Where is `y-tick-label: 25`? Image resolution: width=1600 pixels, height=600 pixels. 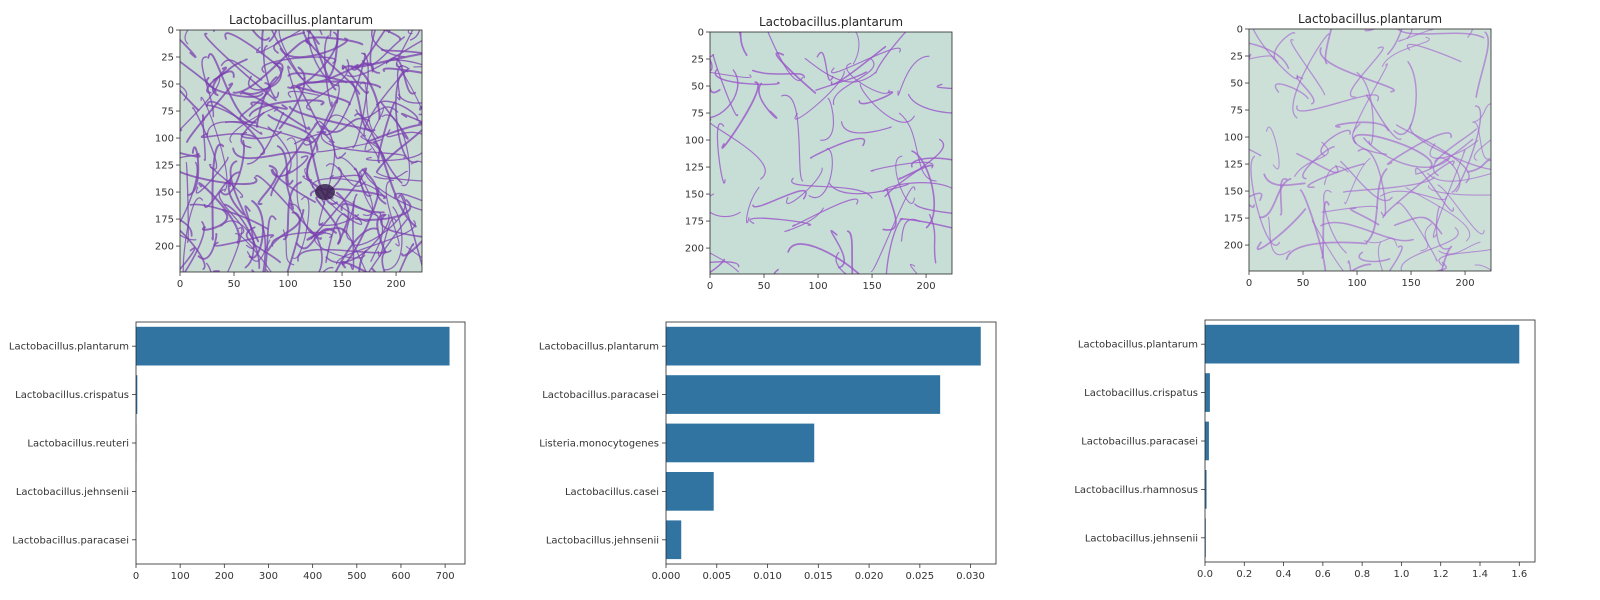
y-tick-label: 25 is located at coordinates (167, 58).